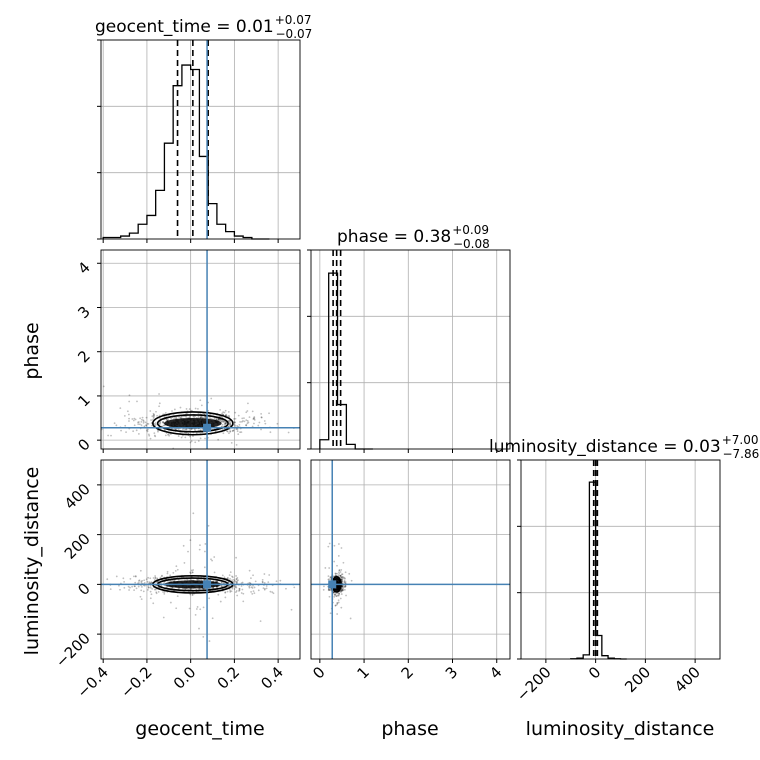 This screenshot has width=760, height=760. Describe the element at coordinates (176, 580) in the screenshot. I see `panel-geocent_time-vs-luminosity_distance: −200 0 200 400 −0.4 −0.2 0.0 0.2 0.4` at that location.